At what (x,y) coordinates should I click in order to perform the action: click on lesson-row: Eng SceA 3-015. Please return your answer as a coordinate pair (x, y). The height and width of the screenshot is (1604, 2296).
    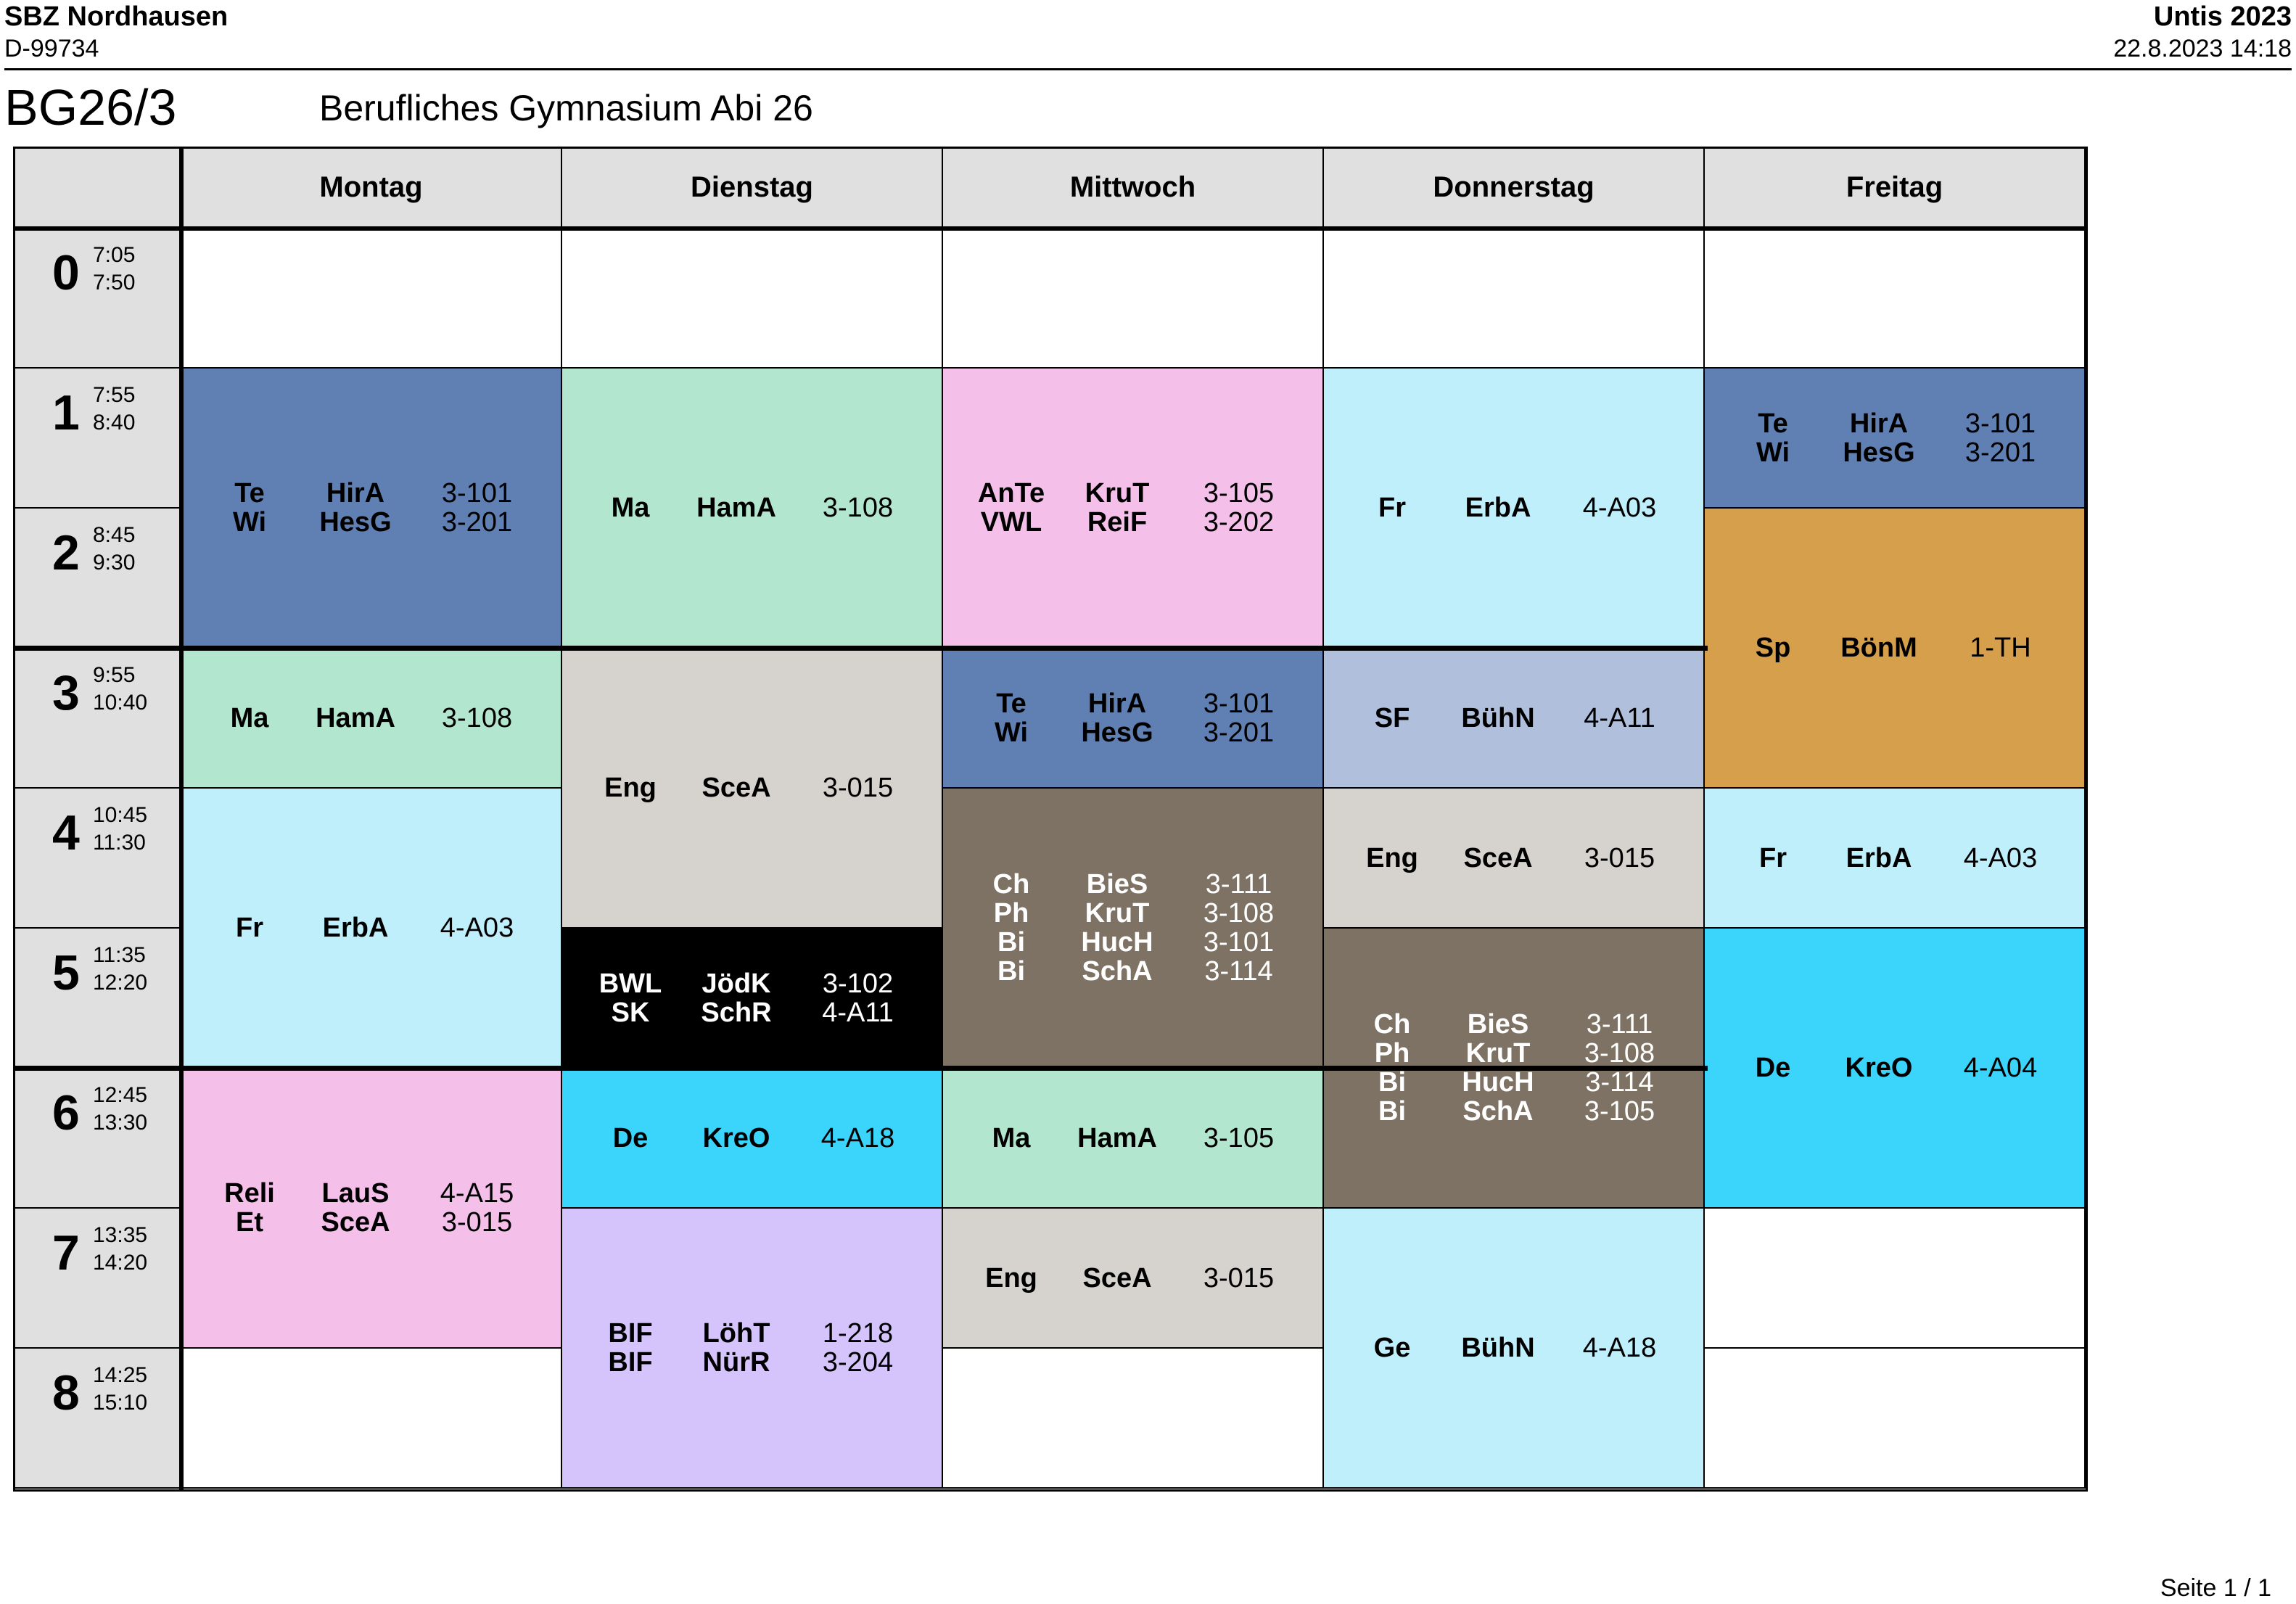
    Looking at the image, I should click on (1514, 858).